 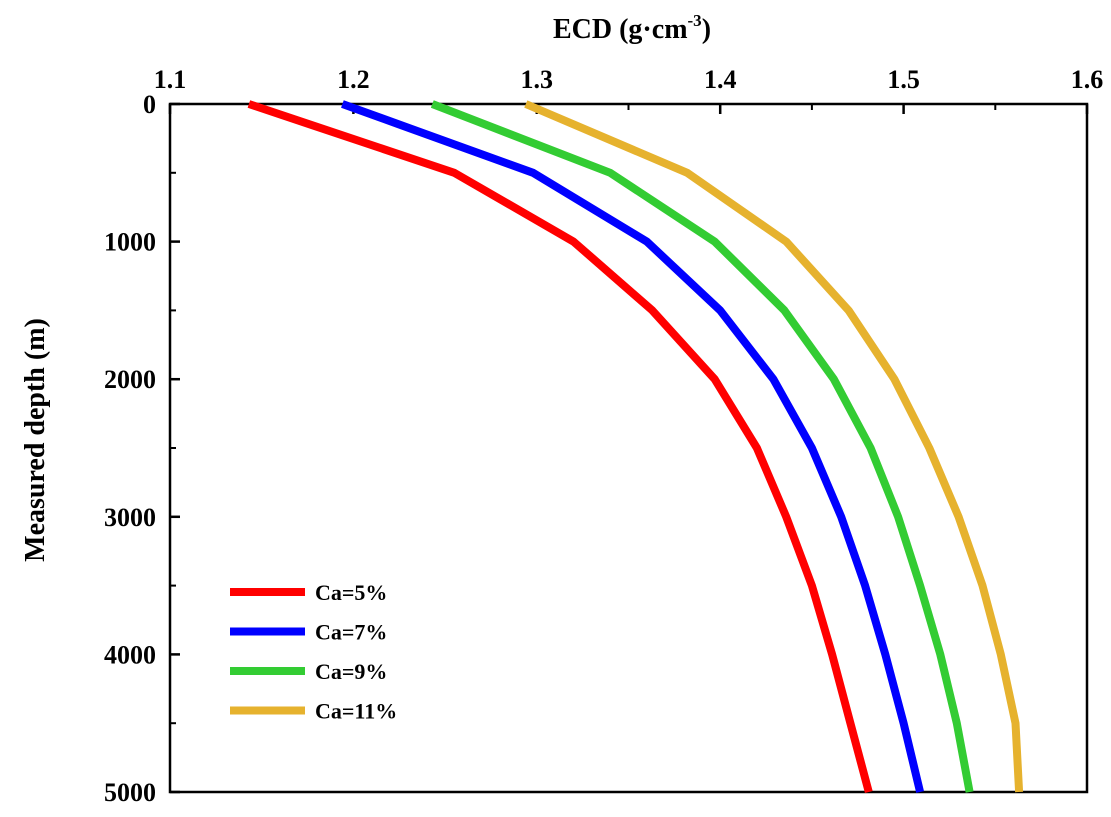 I want to click on legend-label: Ca=9%, so click(x=351, y=671).